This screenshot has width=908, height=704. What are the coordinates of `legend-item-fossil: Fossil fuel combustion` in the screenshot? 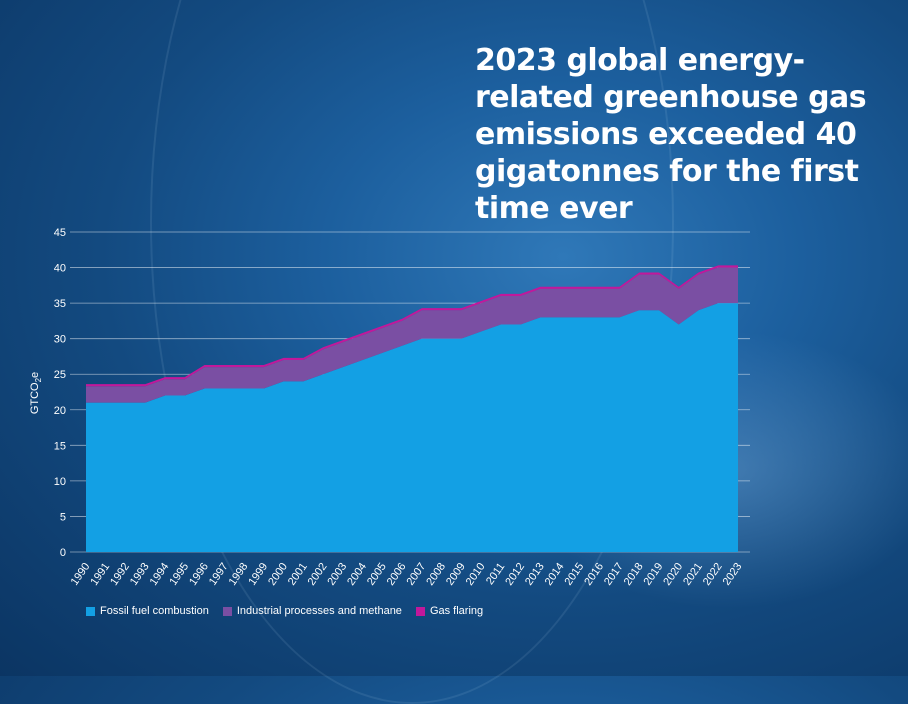 It's located at (147, 611).